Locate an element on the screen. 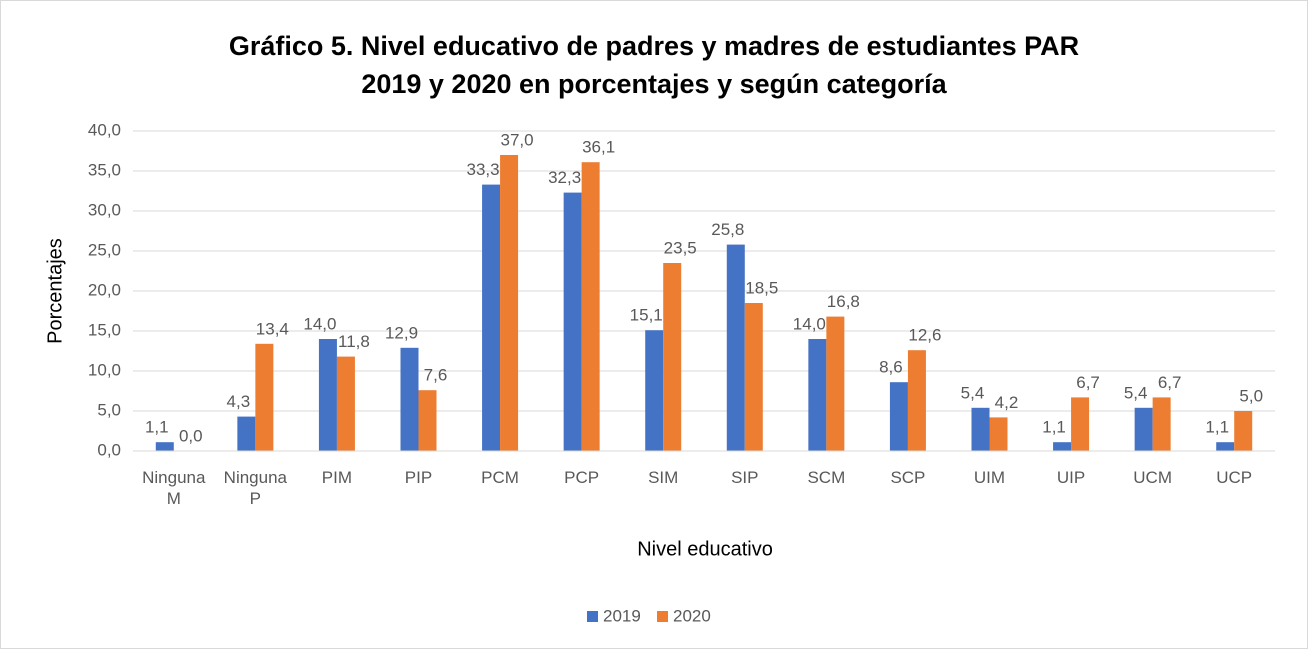  x-tick-label-box: SCM is located at coordinates (826, 477).